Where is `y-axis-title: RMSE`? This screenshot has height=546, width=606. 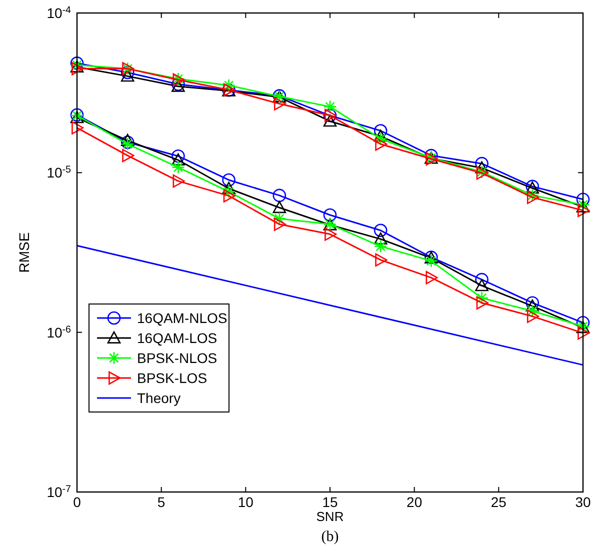 y-axis-title: RMSE is located at coordinates (24, 252).